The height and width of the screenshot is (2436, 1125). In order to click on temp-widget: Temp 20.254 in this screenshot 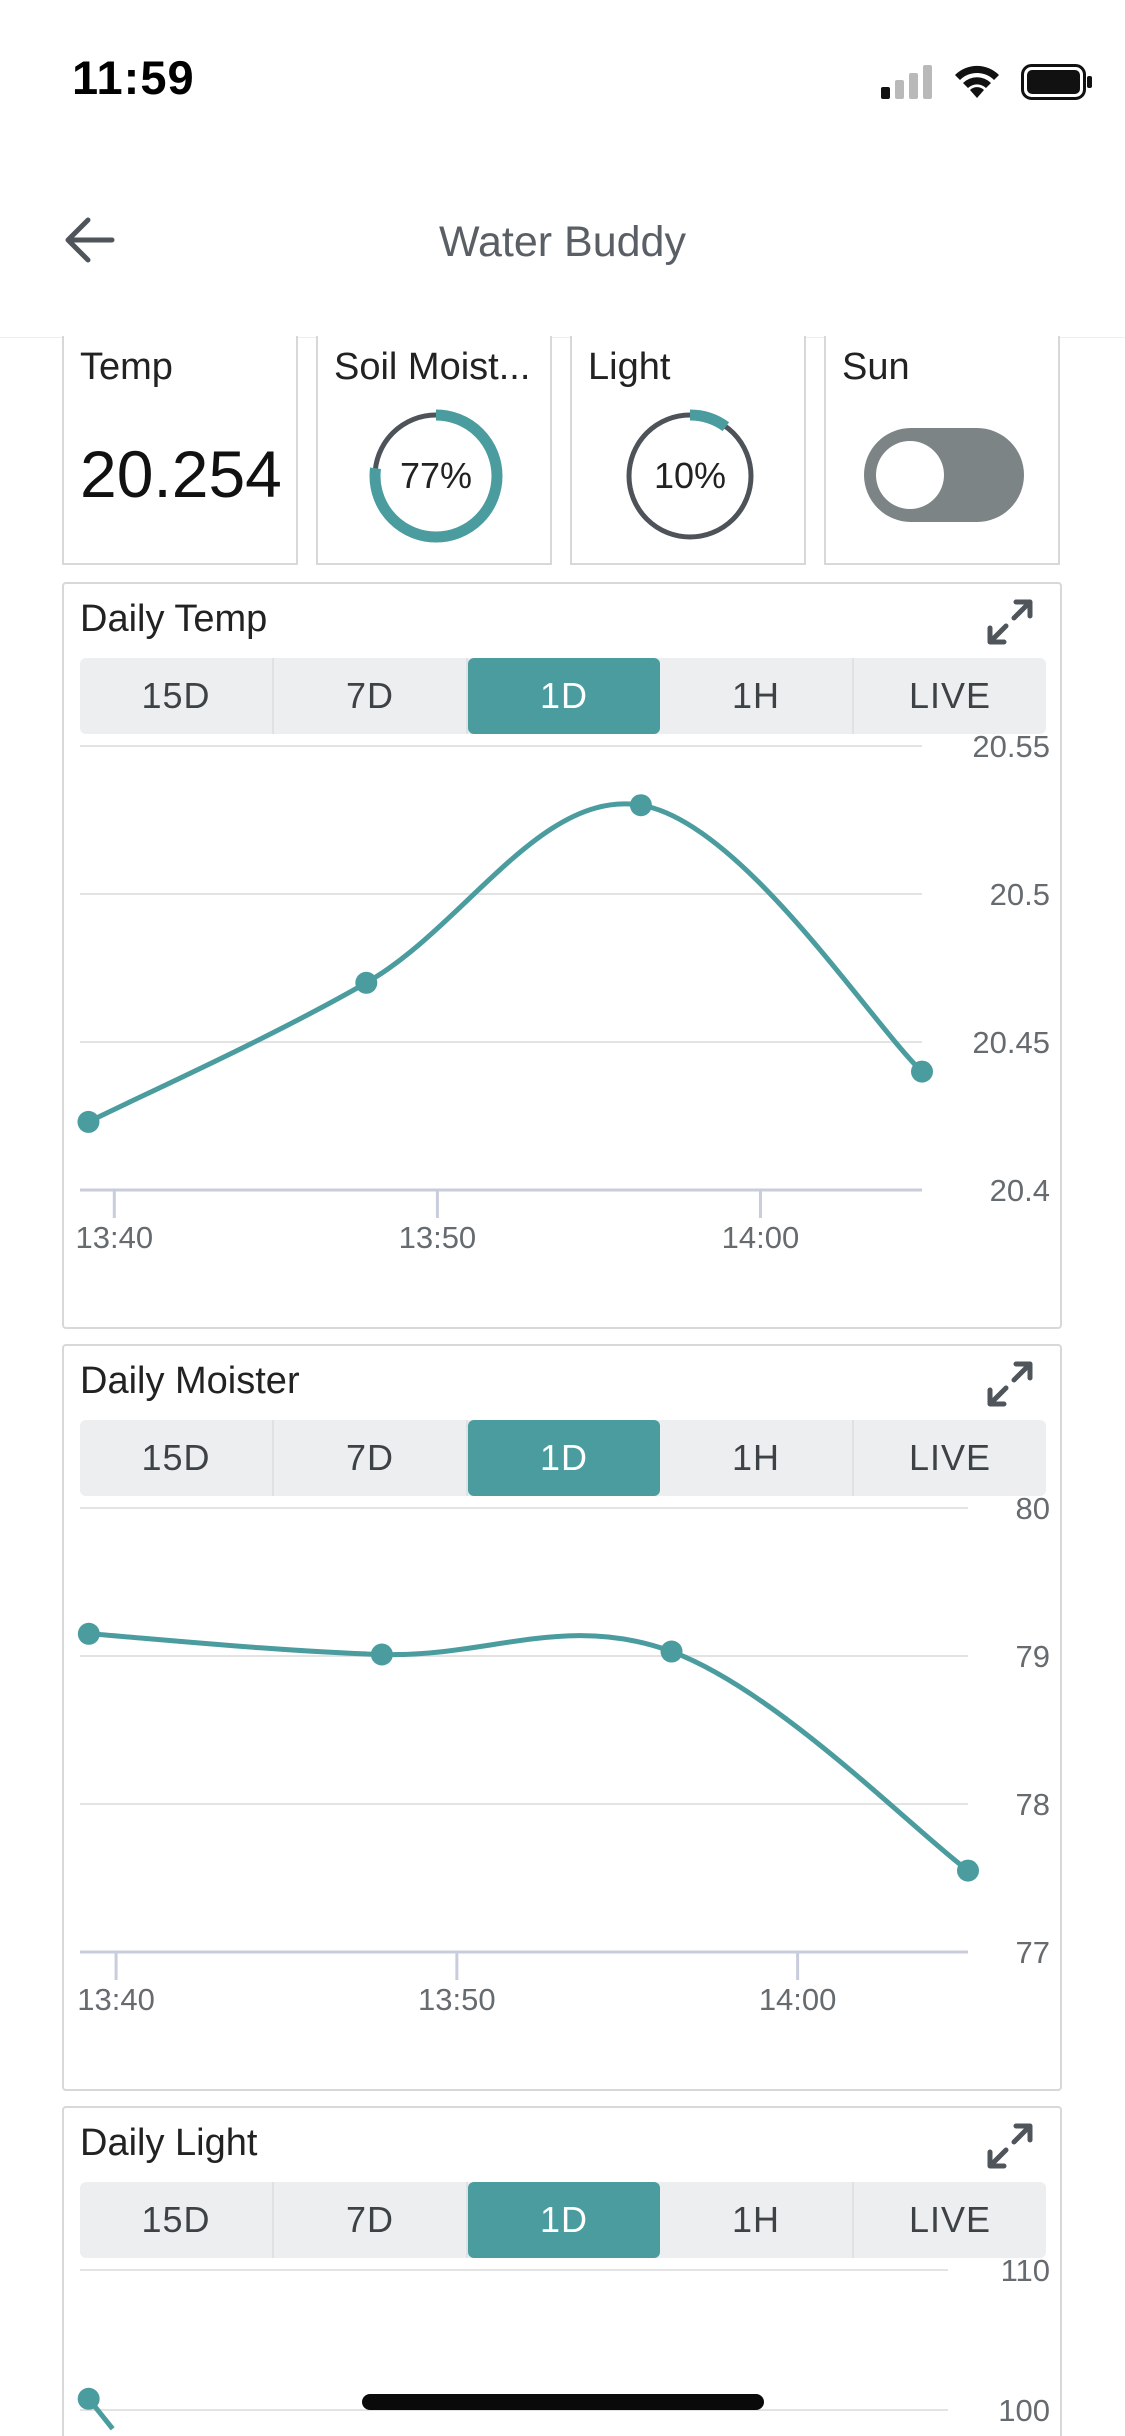, I will do `click(180, 450)`.